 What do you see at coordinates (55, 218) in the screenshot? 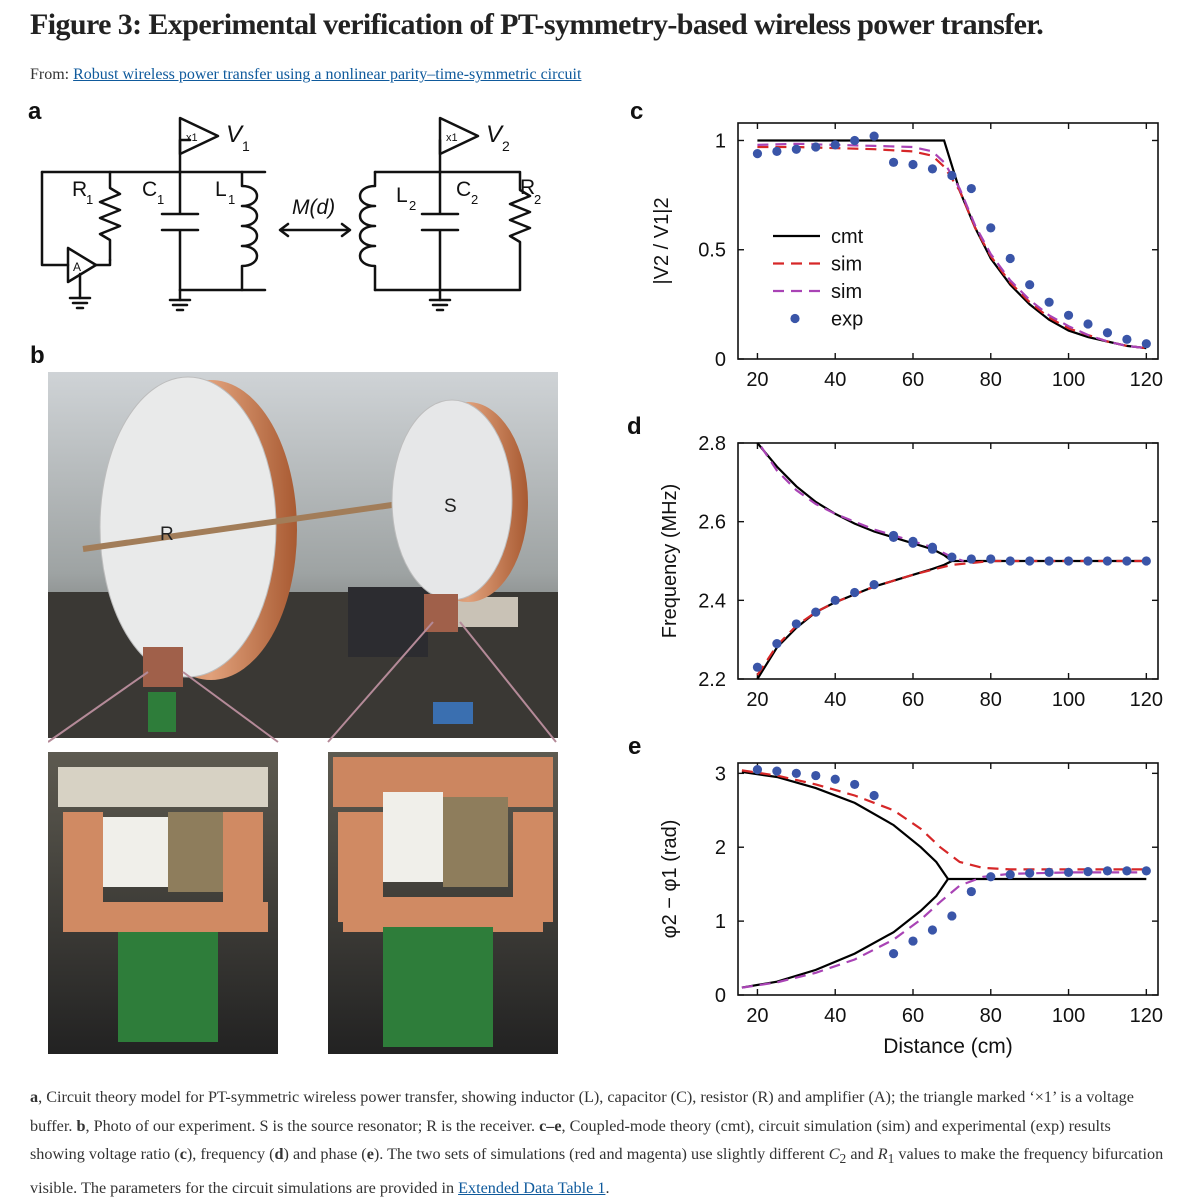
I see `wire-left-side` at bounding box center [55, 218].